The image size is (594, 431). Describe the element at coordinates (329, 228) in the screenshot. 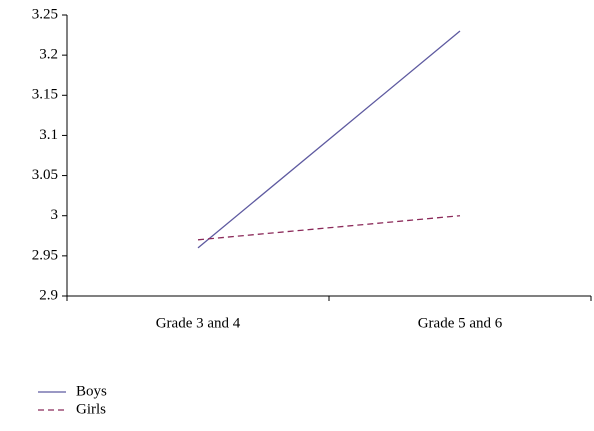

I see `series-line` at that location.